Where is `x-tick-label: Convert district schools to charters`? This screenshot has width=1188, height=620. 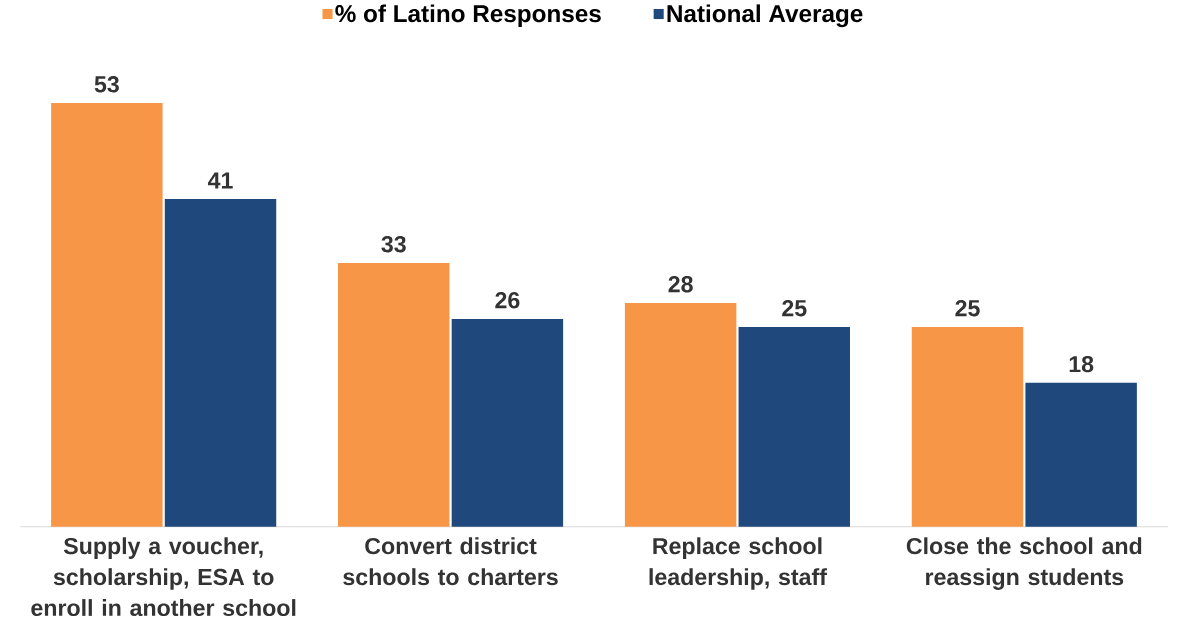
x-tick-label: Convert district schools to charters is located at coordinates (450, 561).